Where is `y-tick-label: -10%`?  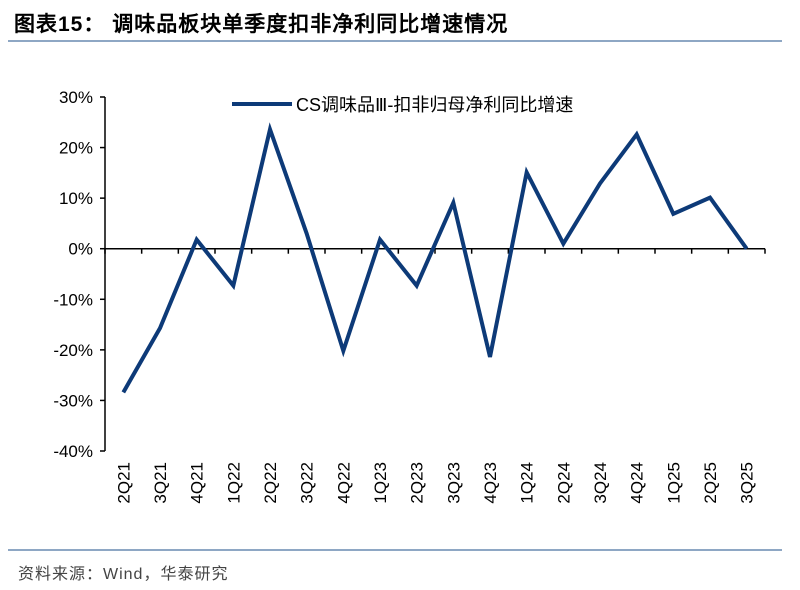 y-tick-label: -10% is located at coordinates (73, 299).